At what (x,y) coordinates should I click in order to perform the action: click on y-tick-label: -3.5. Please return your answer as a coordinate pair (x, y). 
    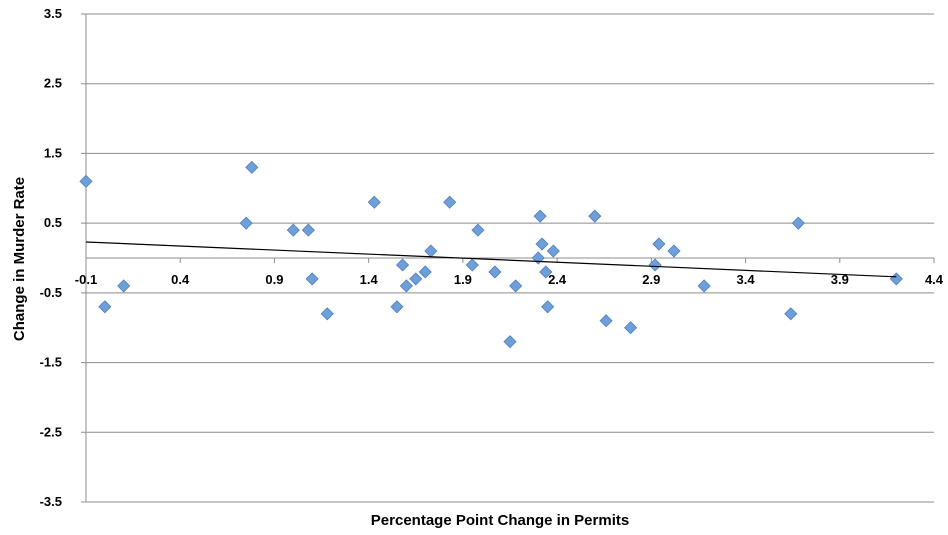
    Looking at the image, I should click on (51, 501).